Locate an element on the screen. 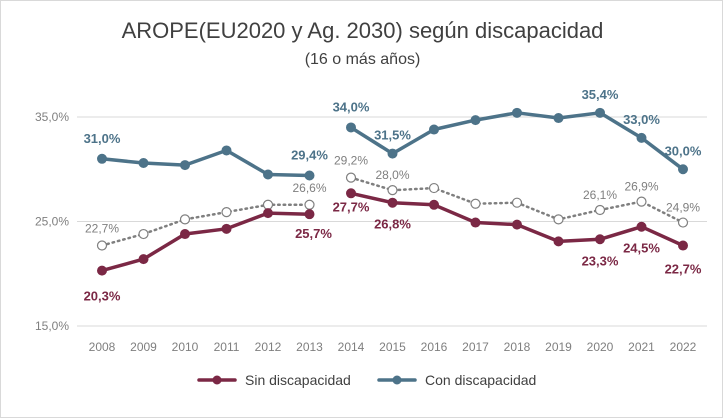  y-tick-label: 25,0% is located at coordinates (52, 222).